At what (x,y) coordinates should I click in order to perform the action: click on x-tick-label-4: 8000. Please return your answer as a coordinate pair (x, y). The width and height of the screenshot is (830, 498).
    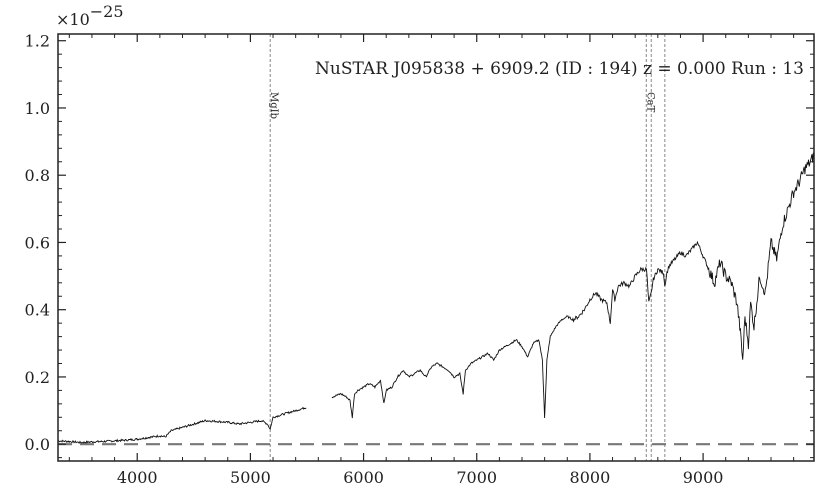
    Looking at the image, I should click on (590, 477).